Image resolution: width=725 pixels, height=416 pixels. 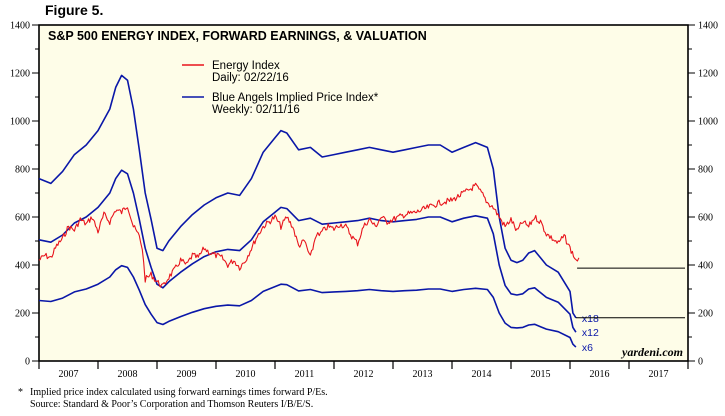 I want to click on left-tick-label: 1400, so click(x=20, y=26).